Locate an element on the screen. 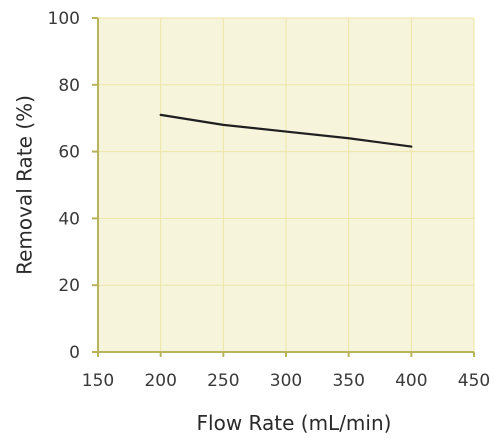 This screenshot has width=494, height=438. y-tick-labels: 0 20 40 60 80 100 is located at coordinates (64, 186).